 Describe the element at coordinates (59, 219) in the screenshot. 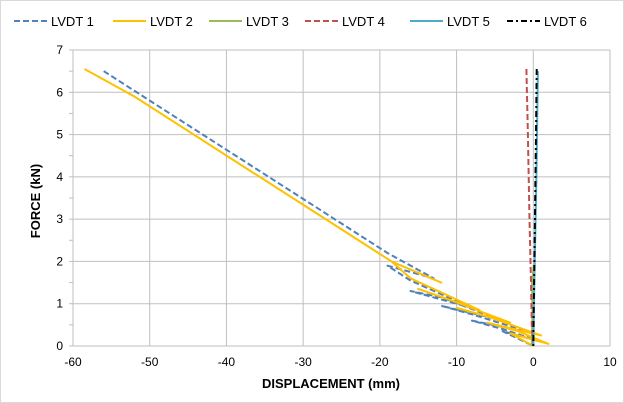

I see `y-tick-label: 3` at that location.